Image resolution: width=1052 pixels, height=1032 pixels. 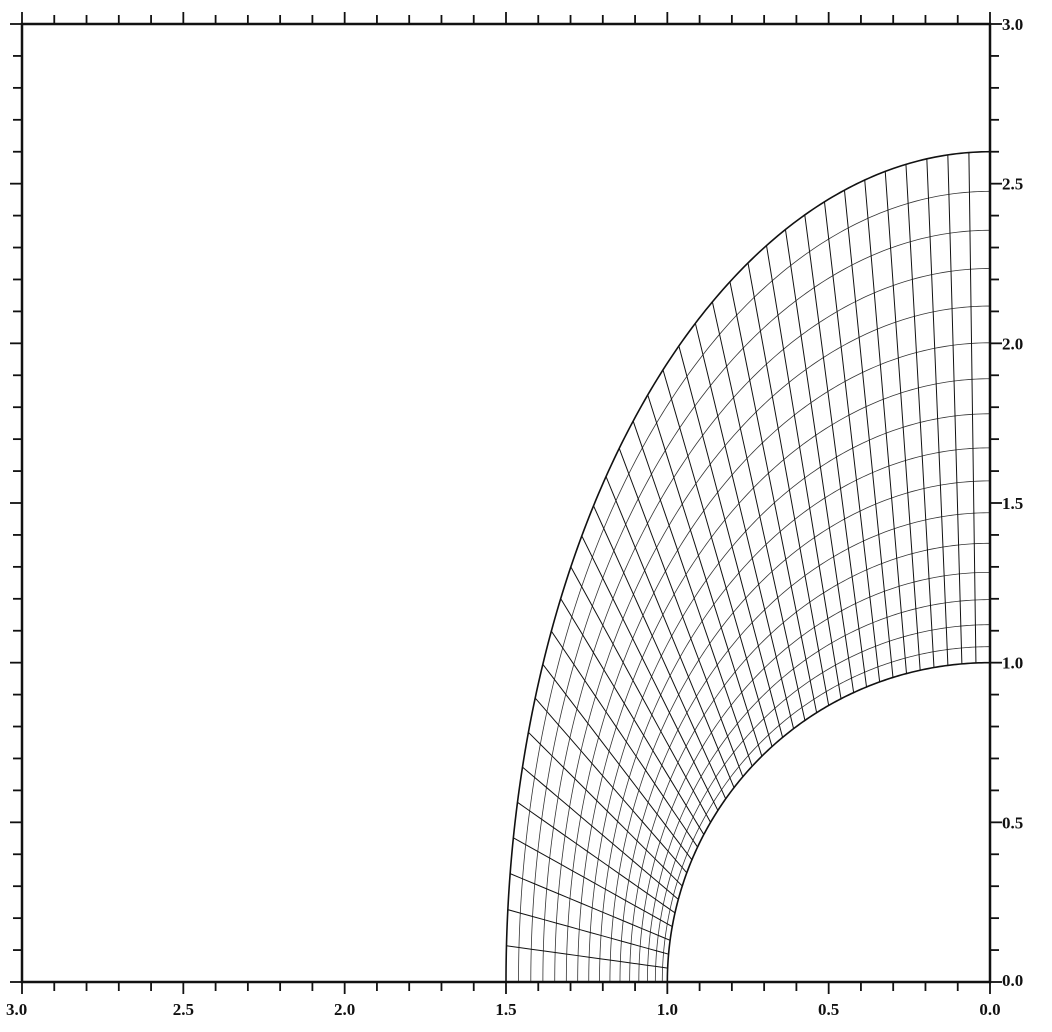 I want to click on x-tick-label: 2.0, so click(x=344, y=1009).